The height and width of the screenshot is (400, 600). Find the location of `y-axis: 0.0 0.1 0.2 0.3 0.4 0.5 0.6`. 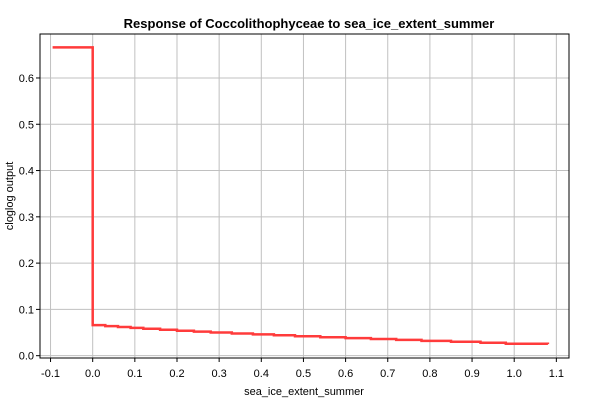

y-axis: 0.0 0.1 0.2 0.3 0.4 0.5 0.6 is located at coordinates (29, 218).